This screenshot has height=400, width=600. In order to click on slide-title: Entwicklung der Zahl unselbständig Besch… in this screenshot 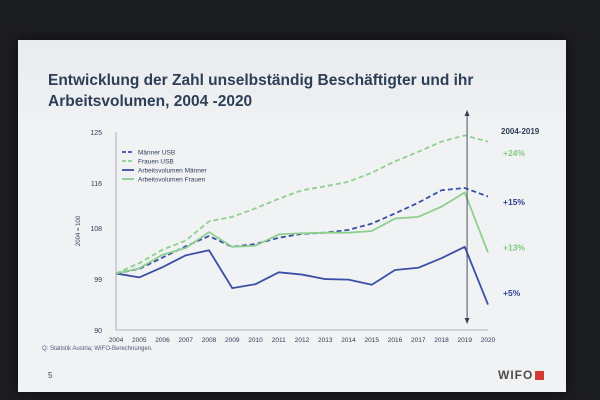, I will do `click(288, 91)`.